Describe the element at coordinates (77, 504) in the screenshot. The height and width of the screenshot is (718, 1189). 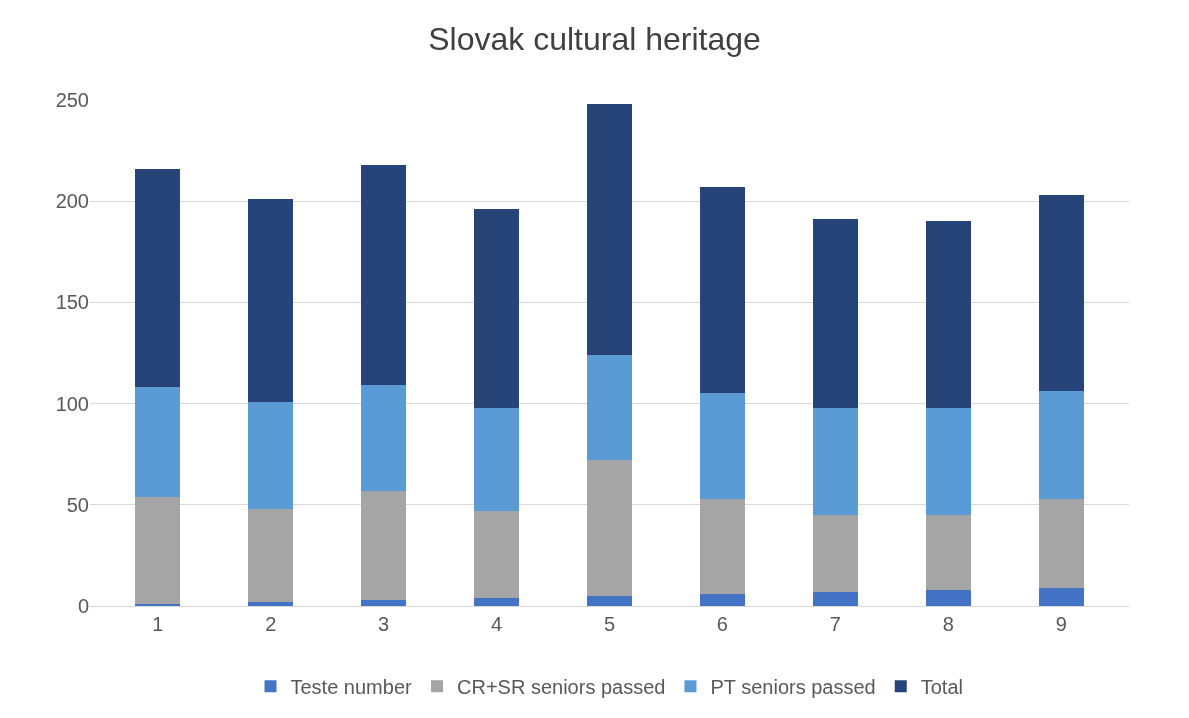
I see `y-tick-label: 50` at that location.